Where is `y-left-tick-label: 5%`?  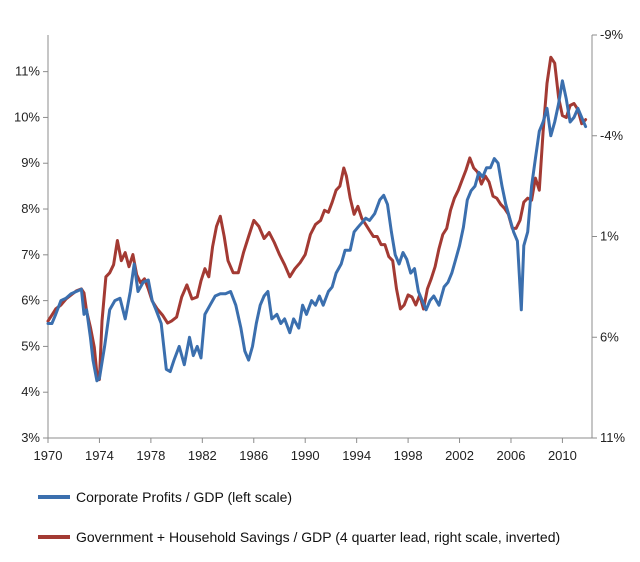 y-left-tick-label: 5% is located at coordinates (30, 345).